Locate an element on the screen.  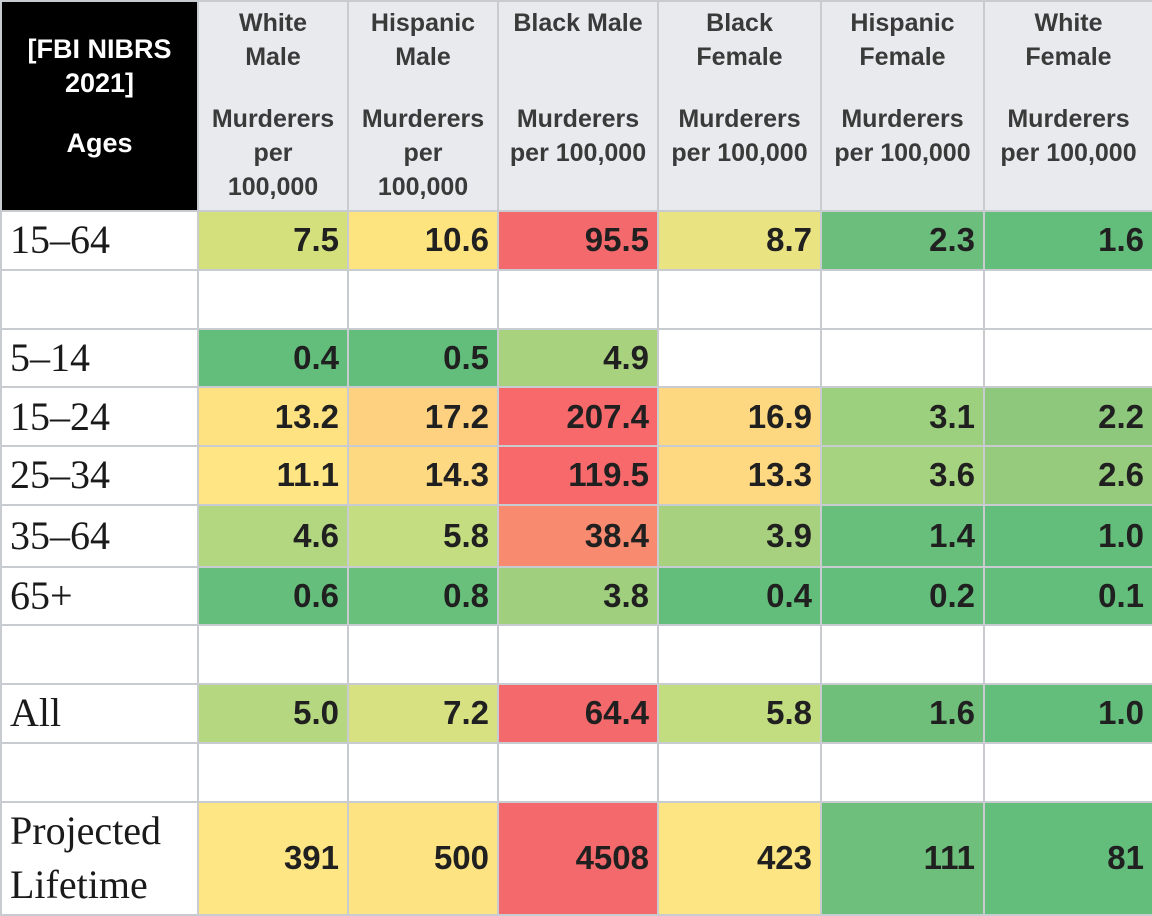
table-row: All 5.0 7.2 64.4 5.8 1.6 1.0 is located at coordinates (576, 713).